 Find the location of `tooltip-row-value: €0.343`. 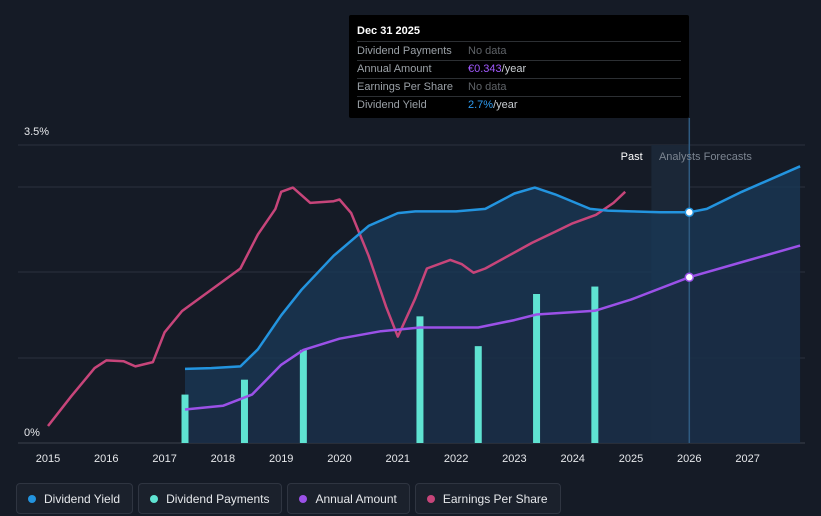

tooltip-row-value: €0.343 is located at coordinates (485, 69).